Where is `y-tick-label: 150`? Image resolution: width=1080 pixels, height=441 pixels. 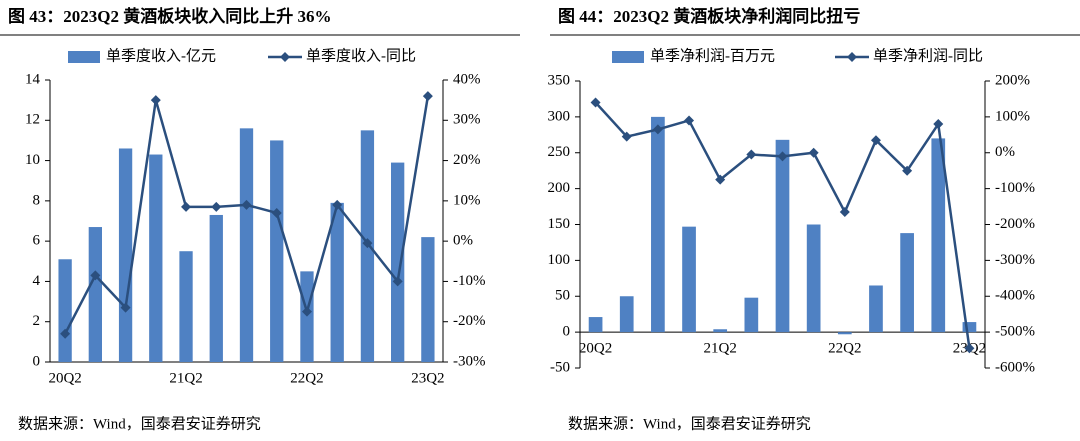
y-tick-label: 150 is located at coordinates (559, 224).